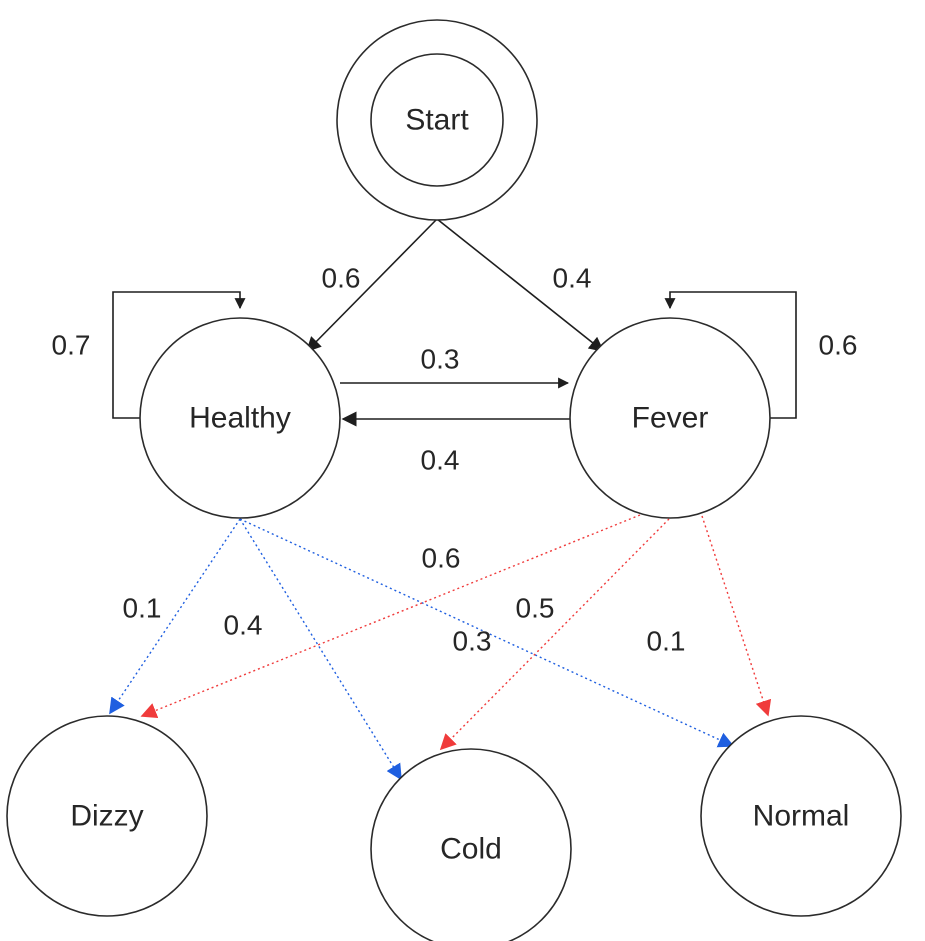 The height and width of the screenshot is (941, 925). I want to click on label-fever-emits-normal: 0.1, so click(666, 641).